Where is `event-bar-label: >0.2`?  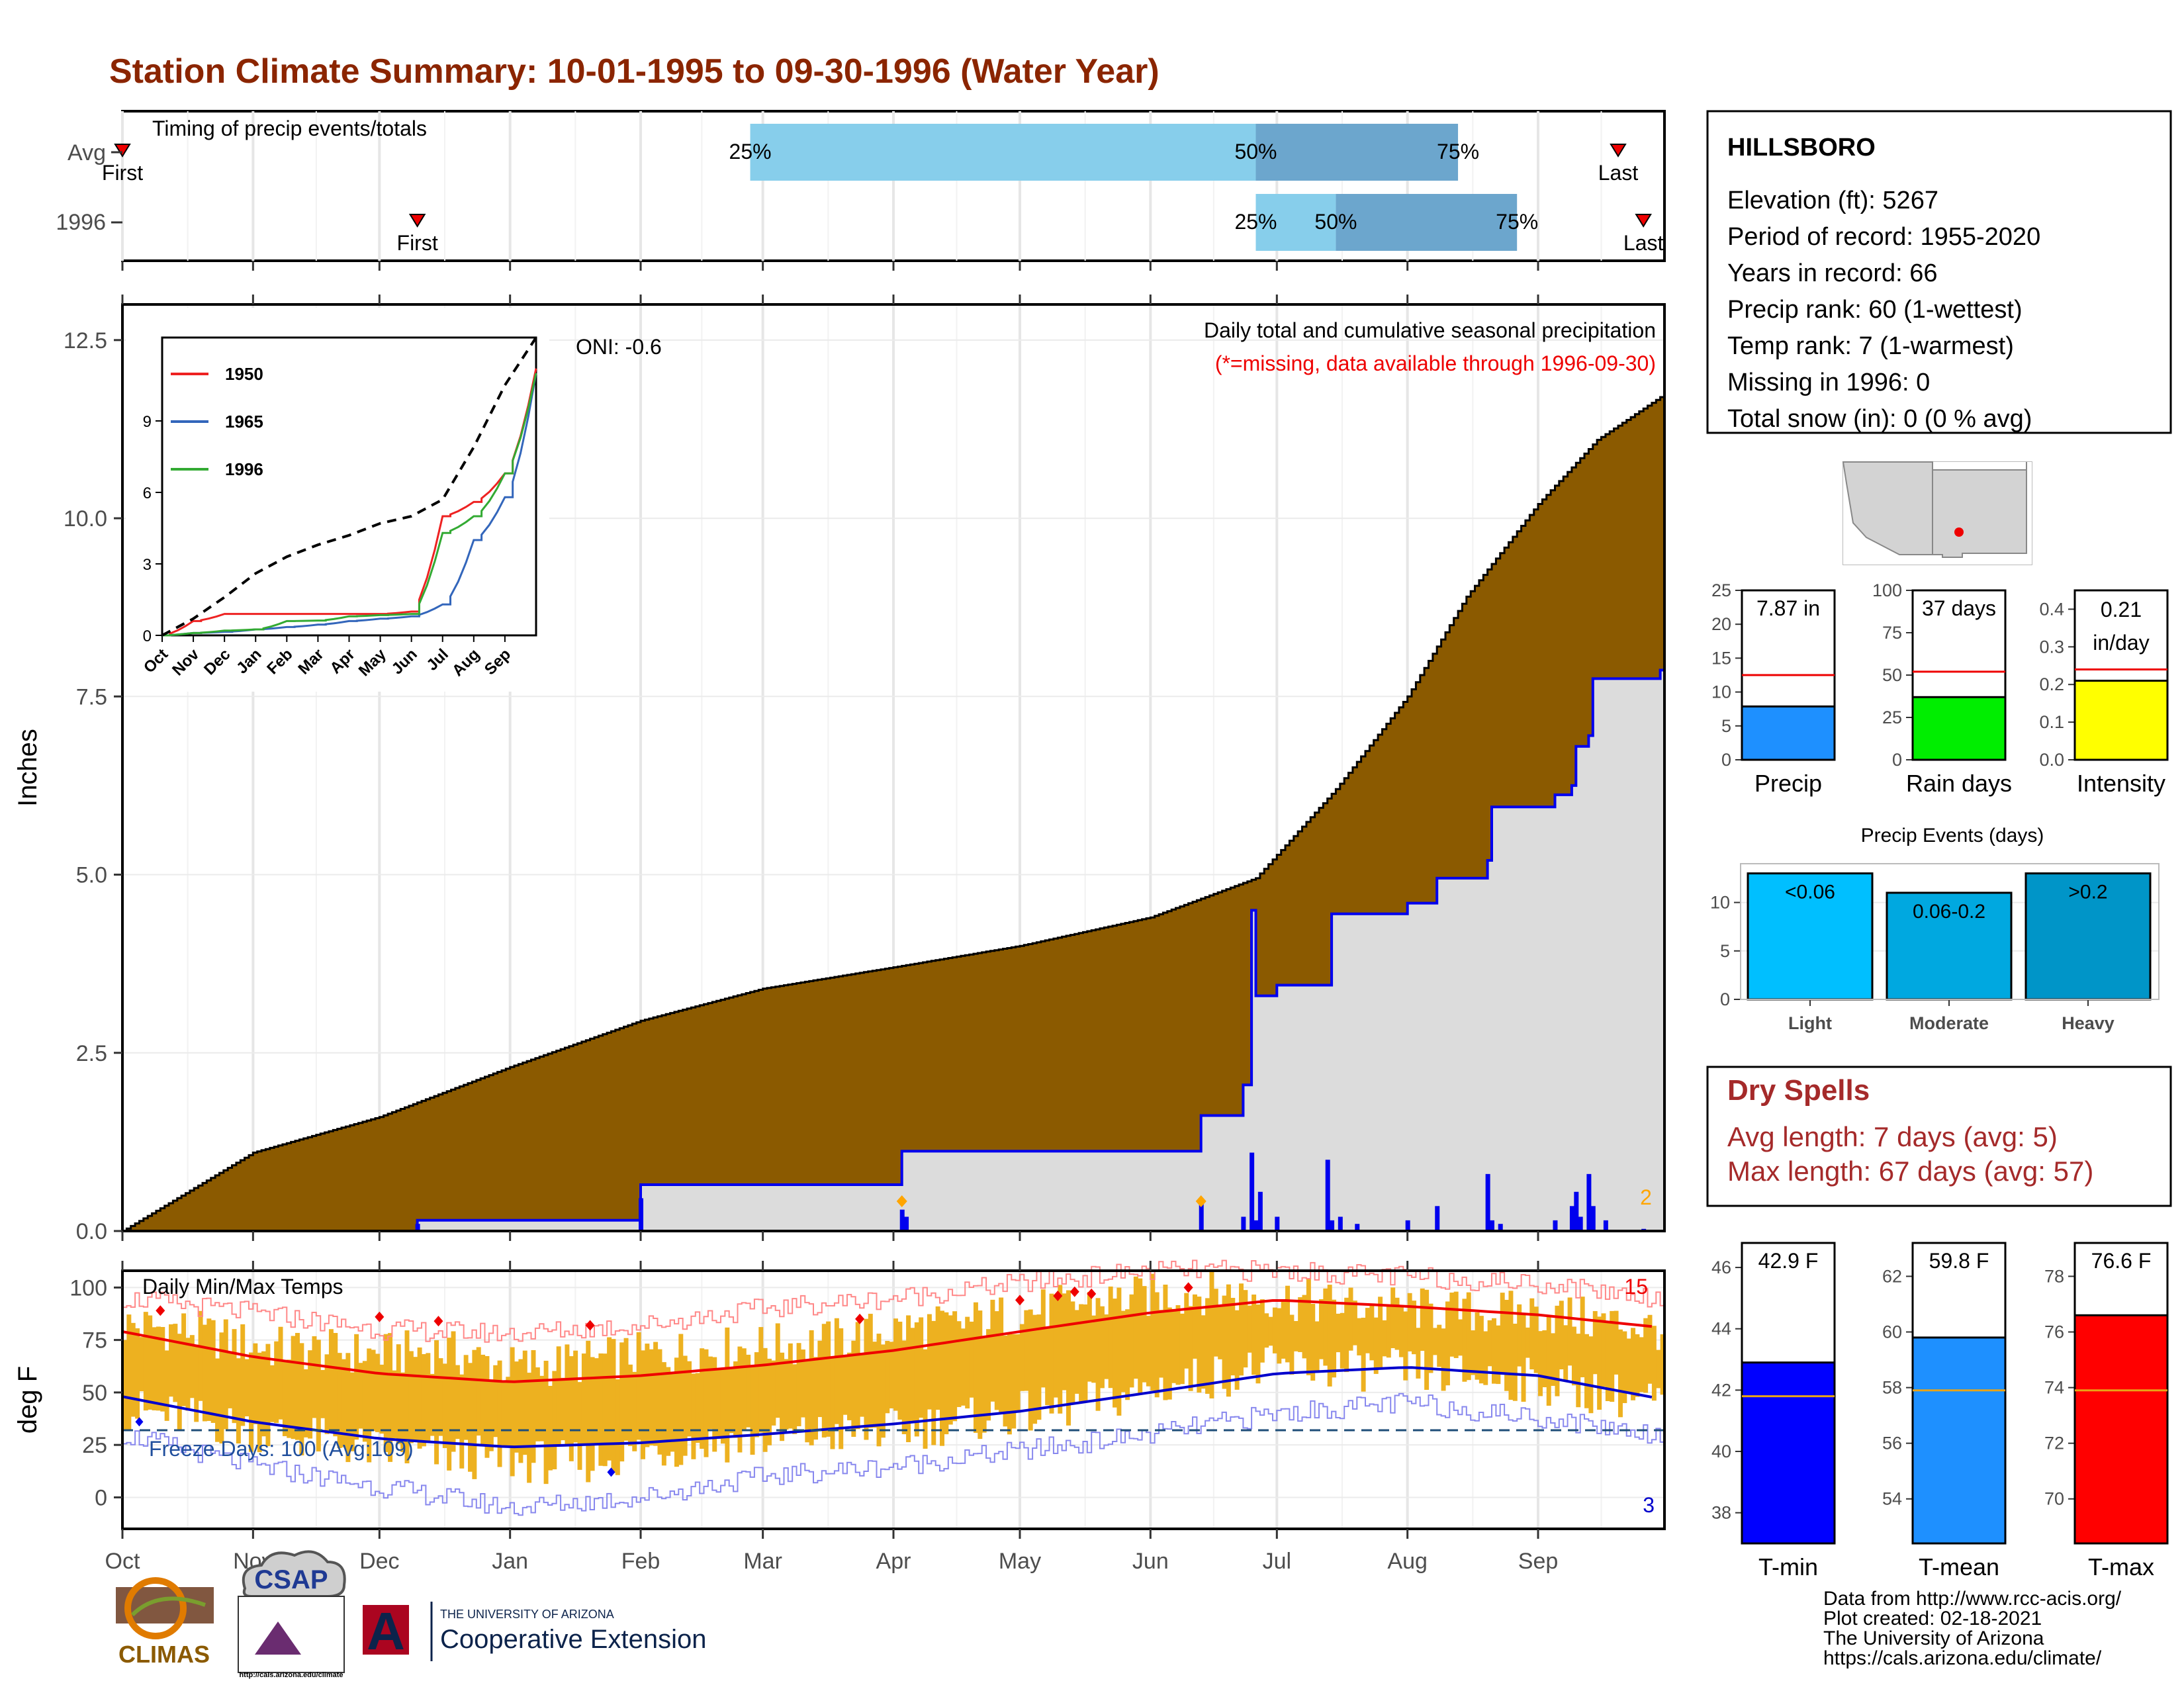
event-bar-label: >0.2 is located at coordinates (2087, 892).